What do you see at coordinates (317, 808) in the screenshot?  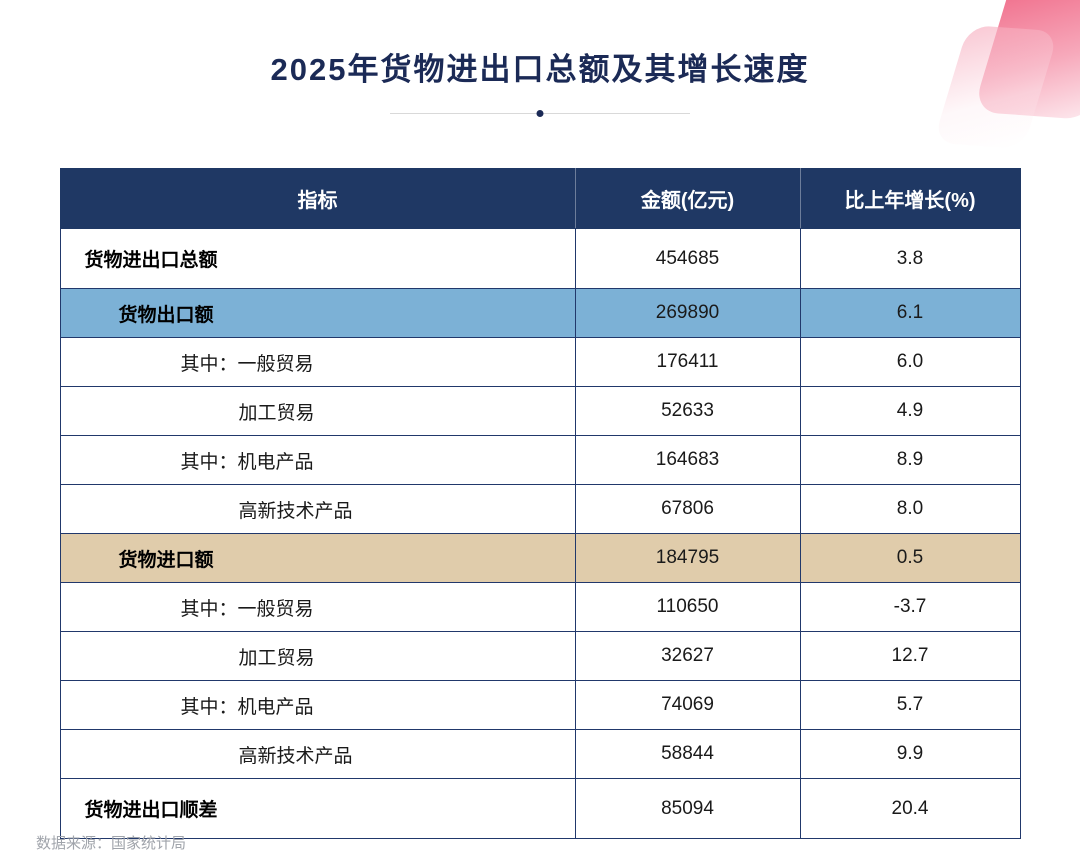 I see `row-label: 货物进出口顺差` at bounding box center [317, 808].